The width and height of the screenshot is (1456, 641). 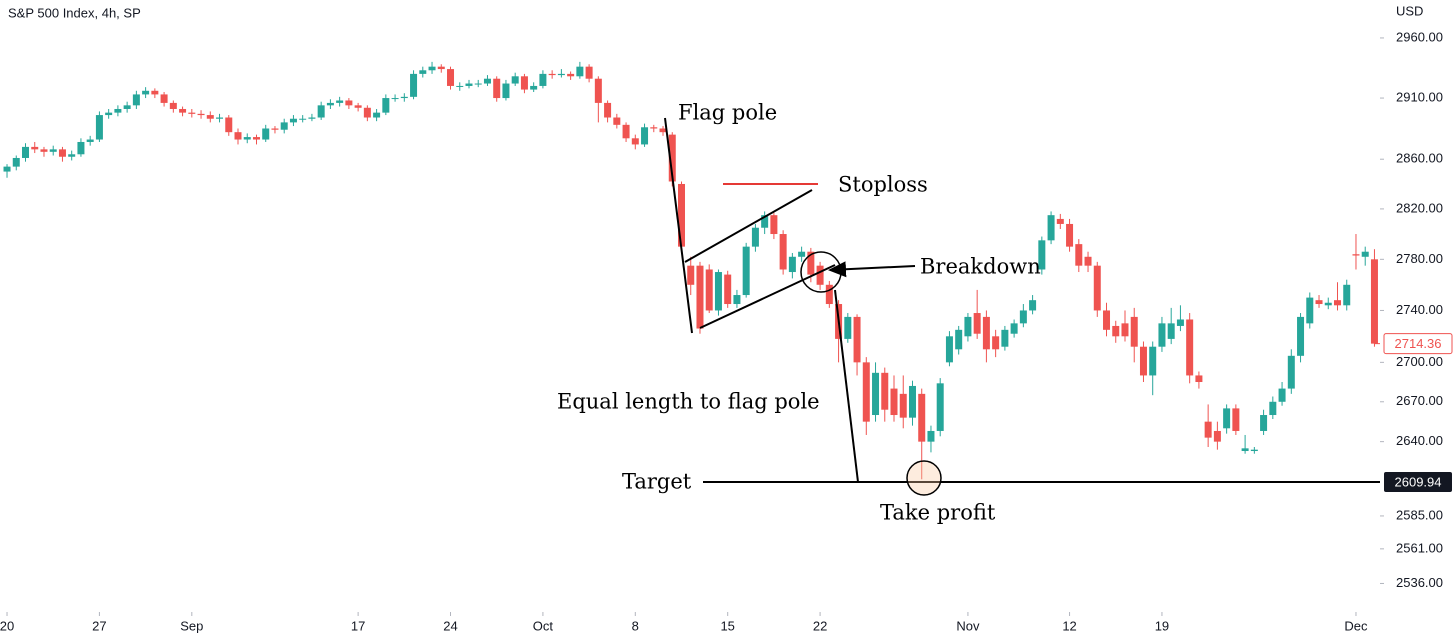 What do you see at coordinates (727, 113) in the screenshot?
I see `annotation: Flag pole` at bounding box center [727, 113].